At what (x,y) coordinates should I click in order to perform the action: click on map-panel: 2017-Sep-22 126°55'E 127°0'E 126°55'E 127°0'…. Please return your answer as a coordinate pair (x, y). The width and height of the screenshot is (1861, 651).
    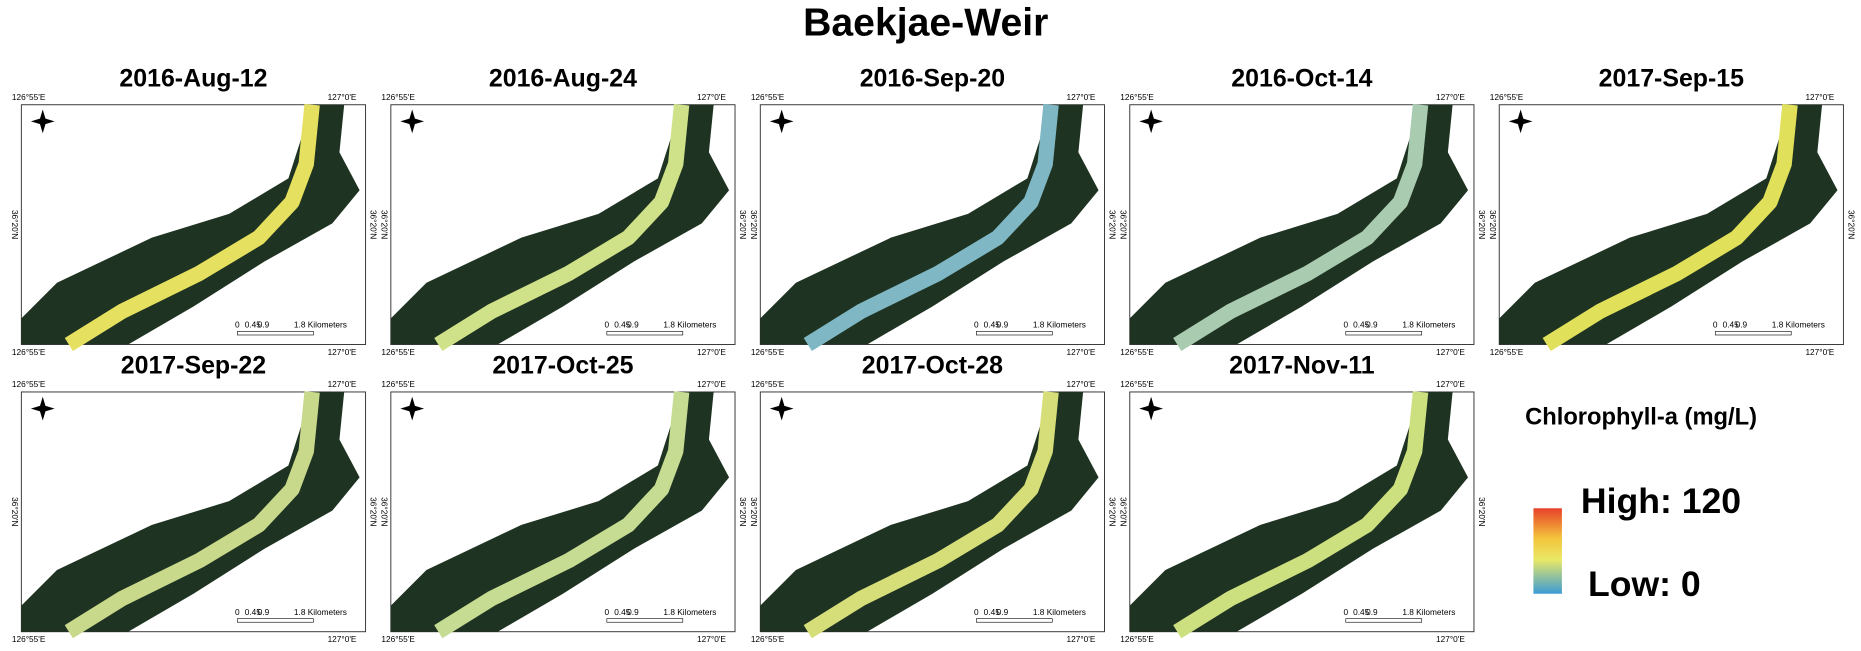
    Looking at the image, I should click on (194, 498).